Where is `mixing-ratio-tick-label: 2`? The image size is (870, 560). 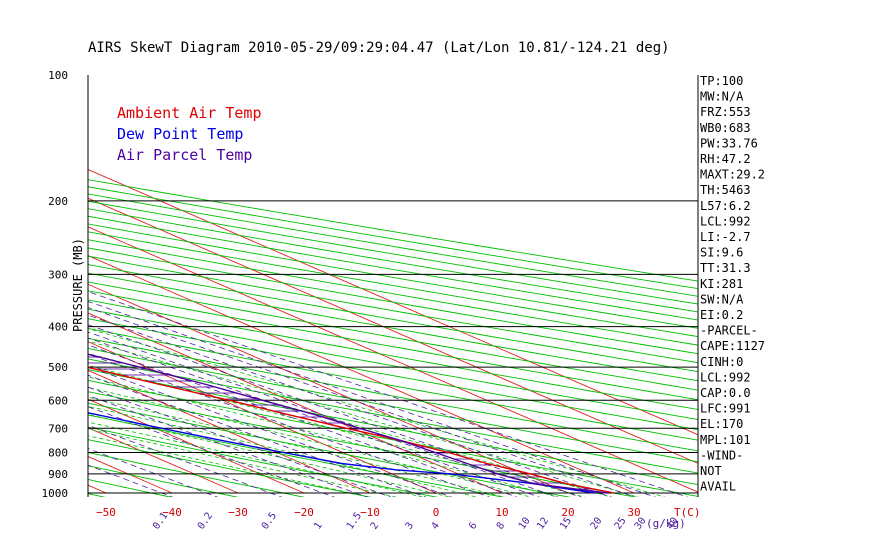 mixing-ratio-tick-label: 2 is located at coordinates (375, 525).